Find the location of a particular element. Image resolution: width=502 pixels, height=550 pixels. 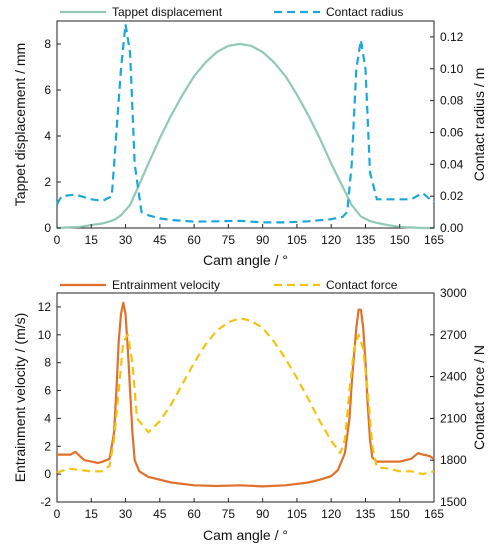

y-left-tick-label: 10 is located at coordinates (45, 335).